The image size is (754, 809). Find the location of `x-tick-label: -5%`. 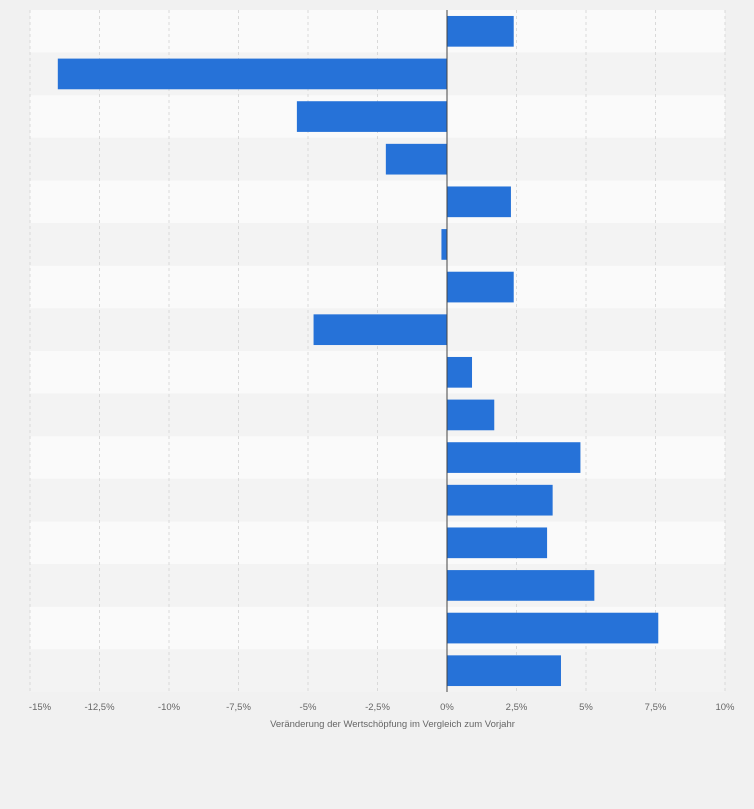

x-tick-label: -5% is located at coordinates (308, 707).